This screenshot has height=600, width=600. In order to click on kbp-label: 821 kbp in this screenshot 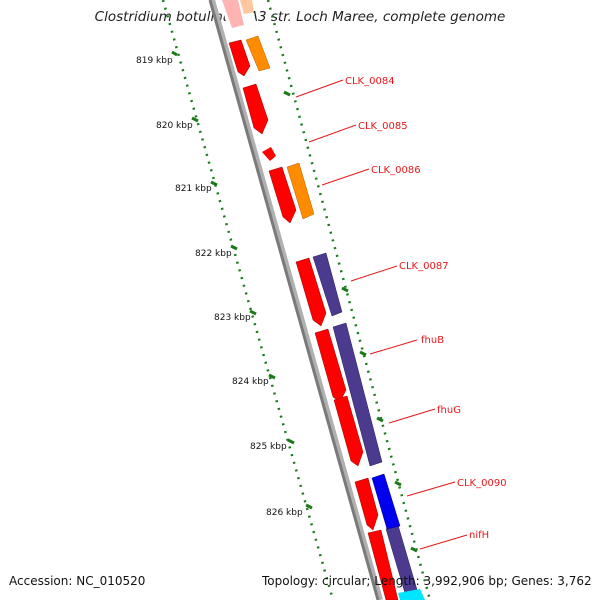, I will do `click(193, 189)`.